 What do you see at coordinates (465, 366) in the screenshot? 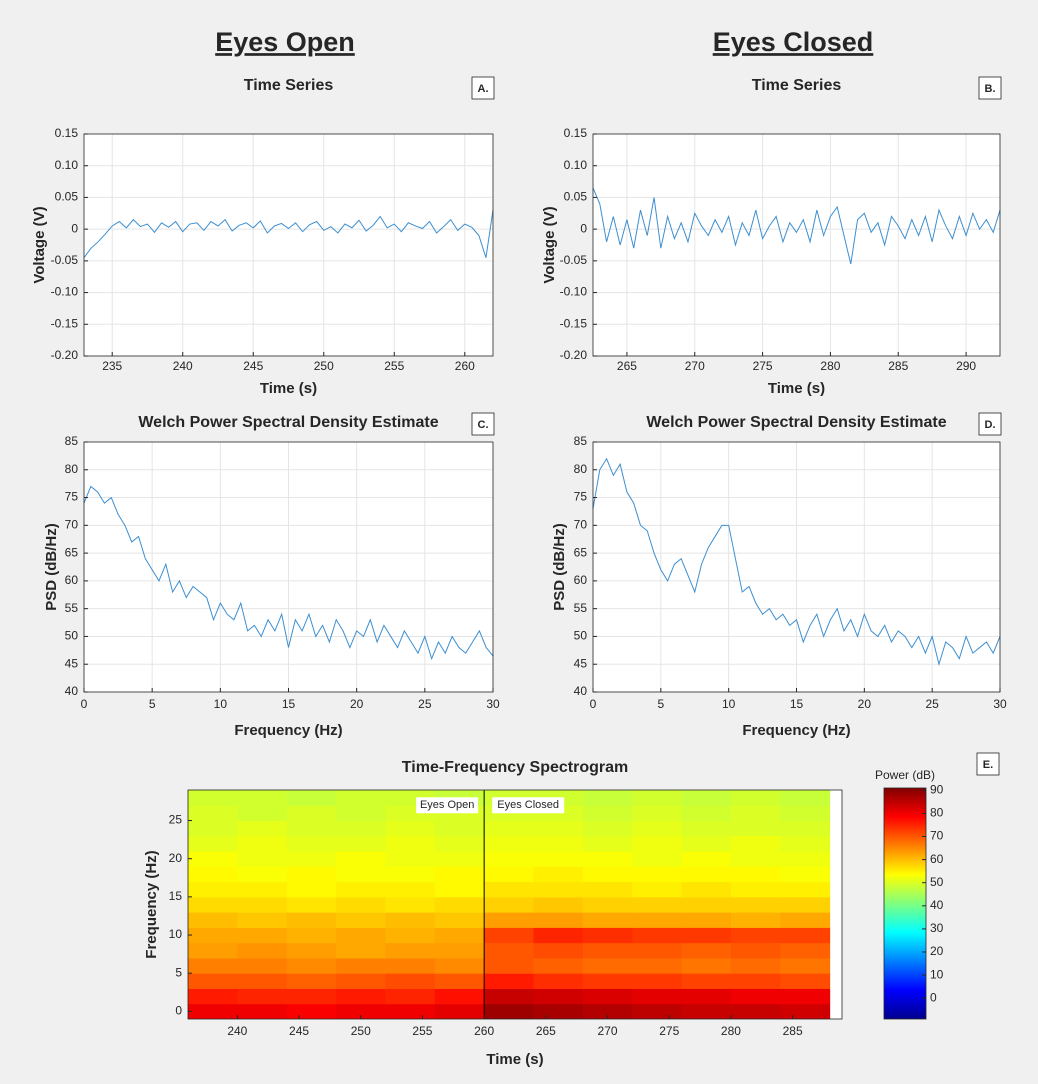
I see `x-tick-label: 260` at bounding box center [465, 366].